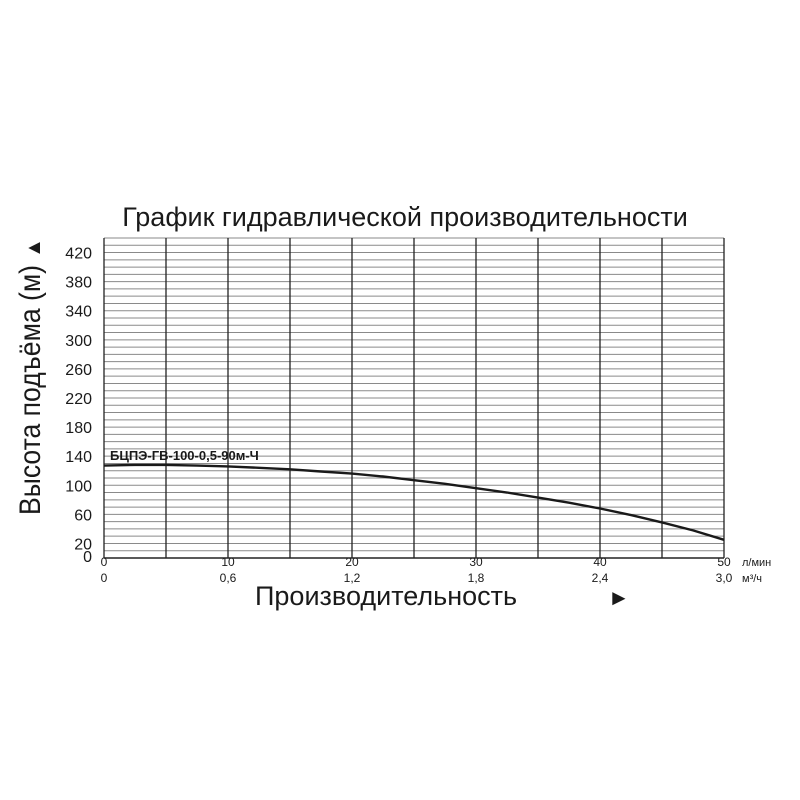 This screenshot has width=800, height=800. Describe the element at coordinates (78, 283) in the screenshot. I see `y-tick-label: 380` at that location.